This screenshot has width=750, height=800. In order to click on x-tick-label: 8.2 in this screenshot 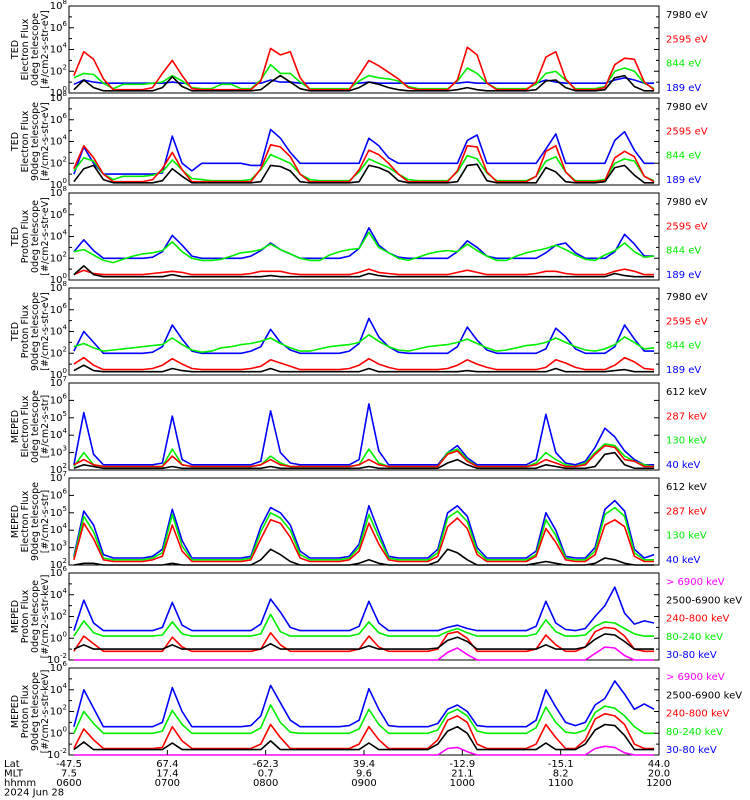, I will do `click(561, 774)`.